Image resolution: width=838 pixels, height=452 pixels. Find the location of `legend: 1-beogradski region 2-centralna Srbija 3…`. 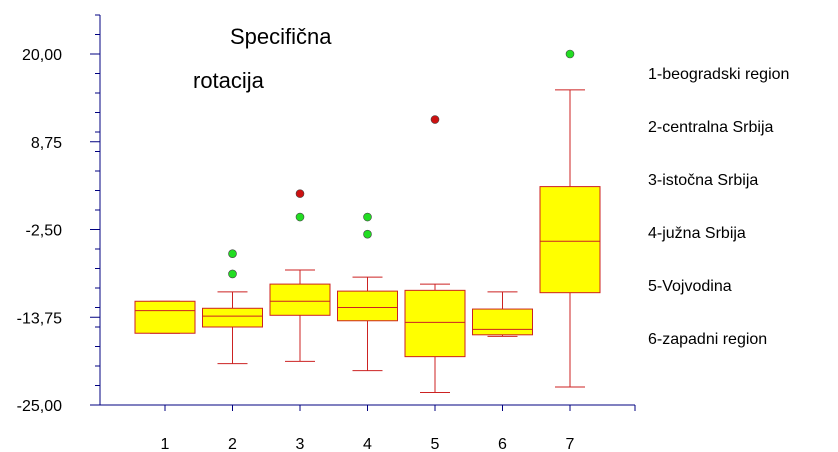

legend: 1-beogradski region 2-centralna Srbija 3… is located at coordinates (718, 225).